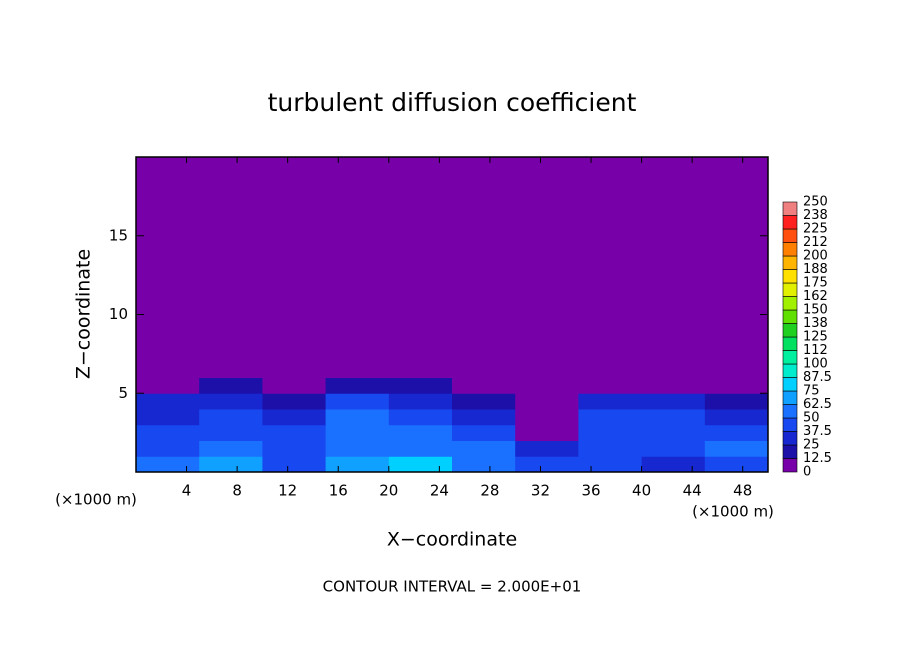 The height and width of the screenshot is (654, 904). I want to click on x-axis-label: X−coordinate, so click(452, 540).